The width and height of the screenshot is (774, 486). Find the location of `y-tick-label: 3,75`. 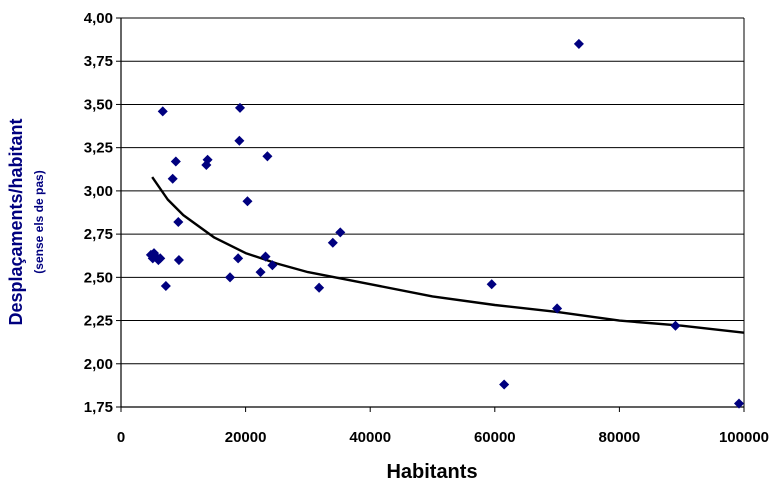

y-tick-label: 3,75 is located at coordinates (98, 61).